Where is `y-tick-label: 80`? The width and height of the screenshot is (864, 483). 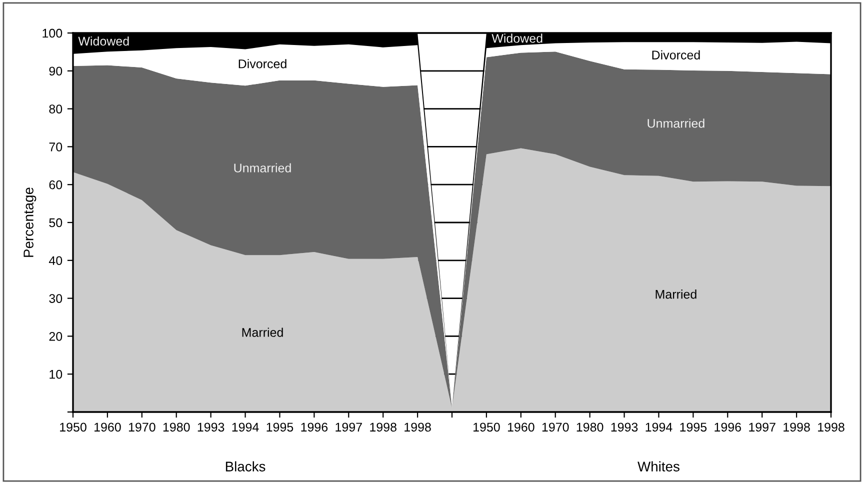 y-tick-label: 80 is located at coordinates (55, 109).